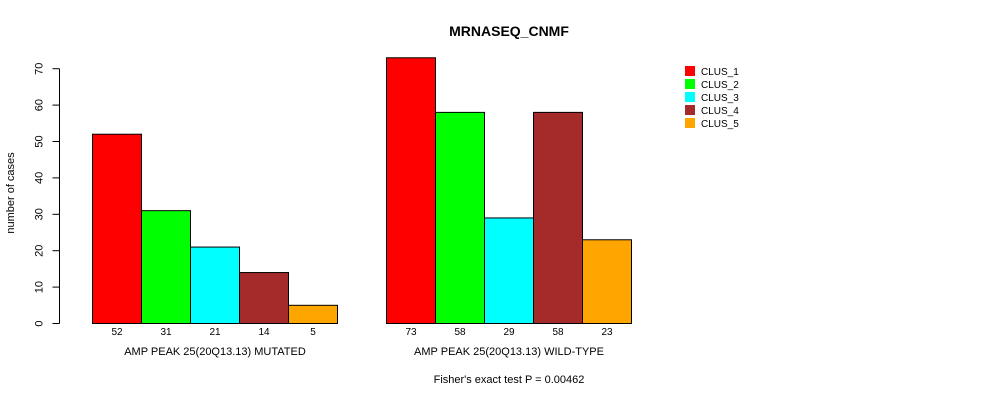 This screenshot has width=990, height=400. Describe the element at coordinates (40, 178) in the screenshot. I see `y-tick-label: 40` at that location.